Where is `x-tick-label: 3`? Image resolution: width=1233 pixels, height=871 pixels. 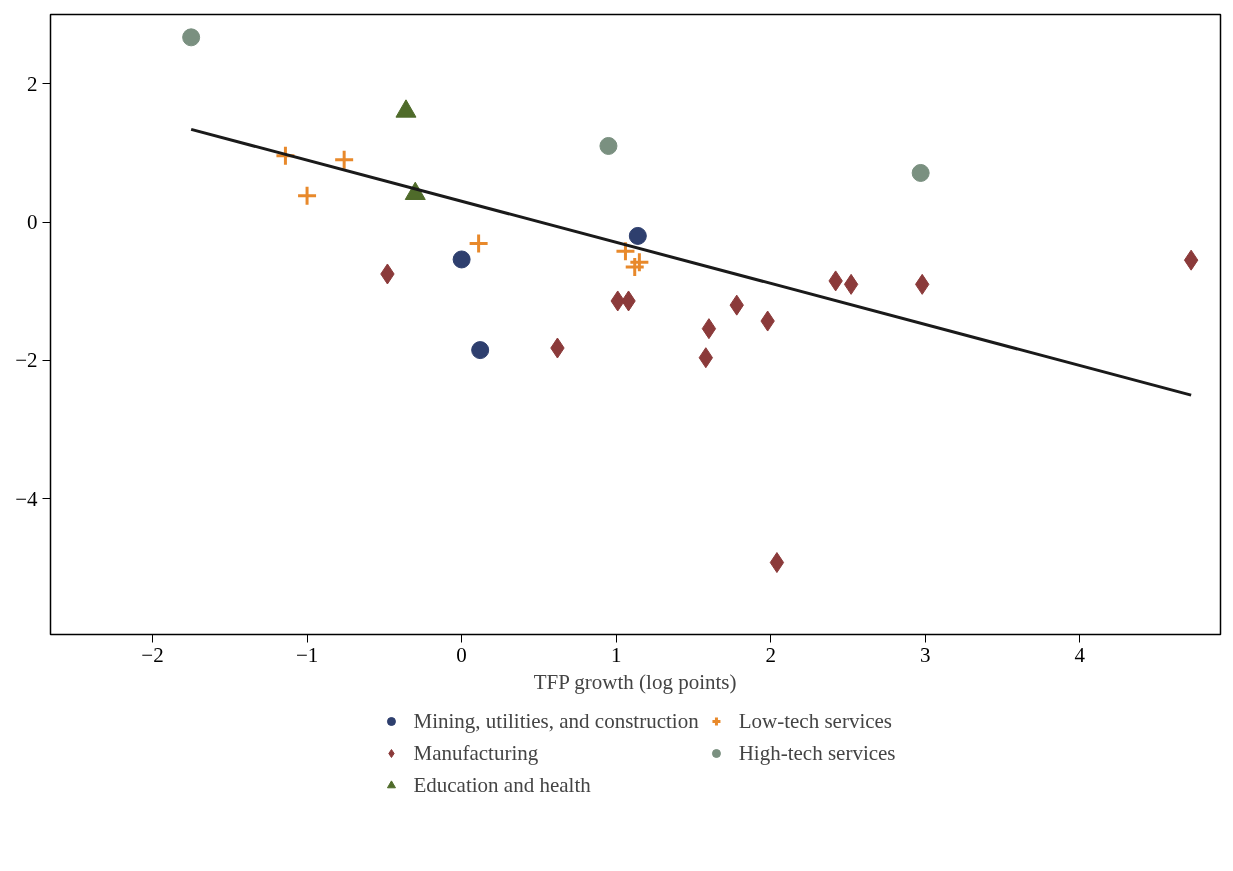 x-tick-label: 3 is located at coordinates (925, 654).